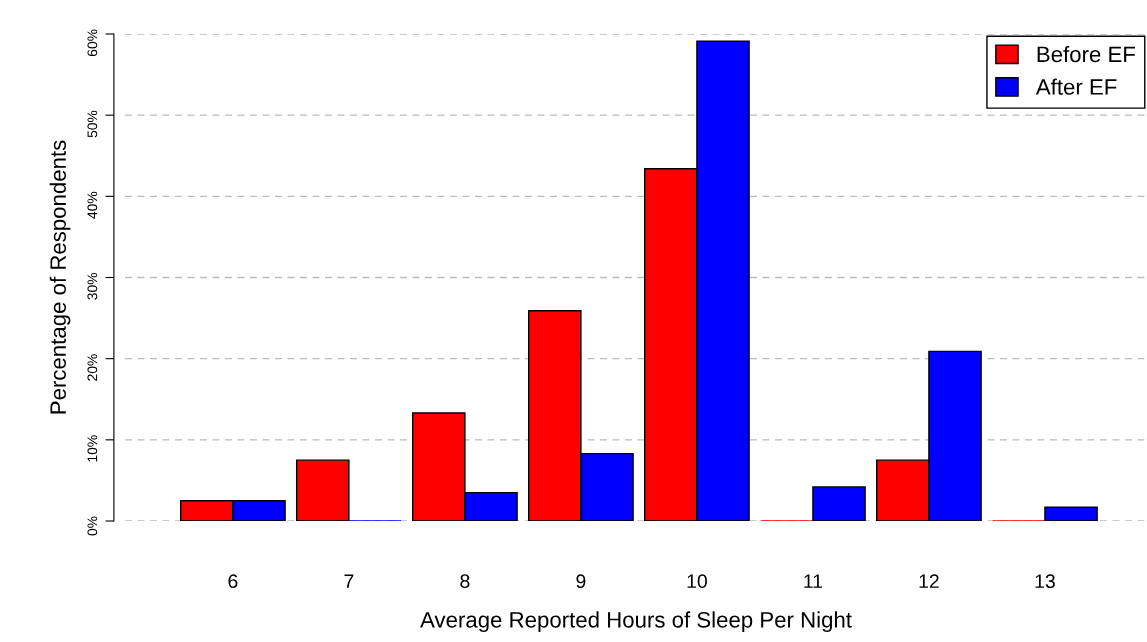 The image size is (1147, 642). I want to click on x-axis-title: Average Reported Hours of Sleep Per Night, so click(636, 622).